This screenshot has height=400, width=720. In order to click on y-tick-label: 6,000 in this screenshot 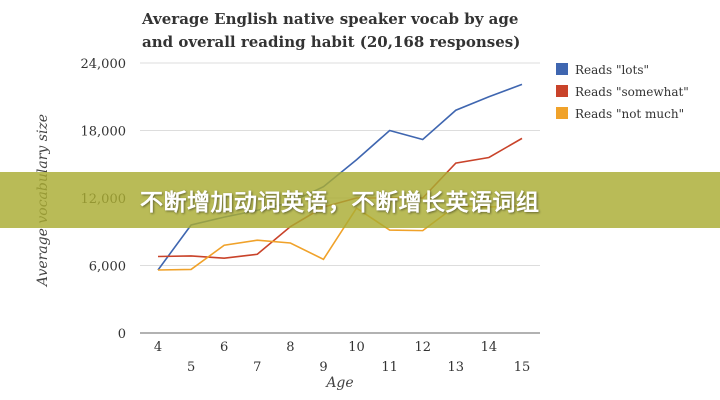, I will do `click(107, 267)`.